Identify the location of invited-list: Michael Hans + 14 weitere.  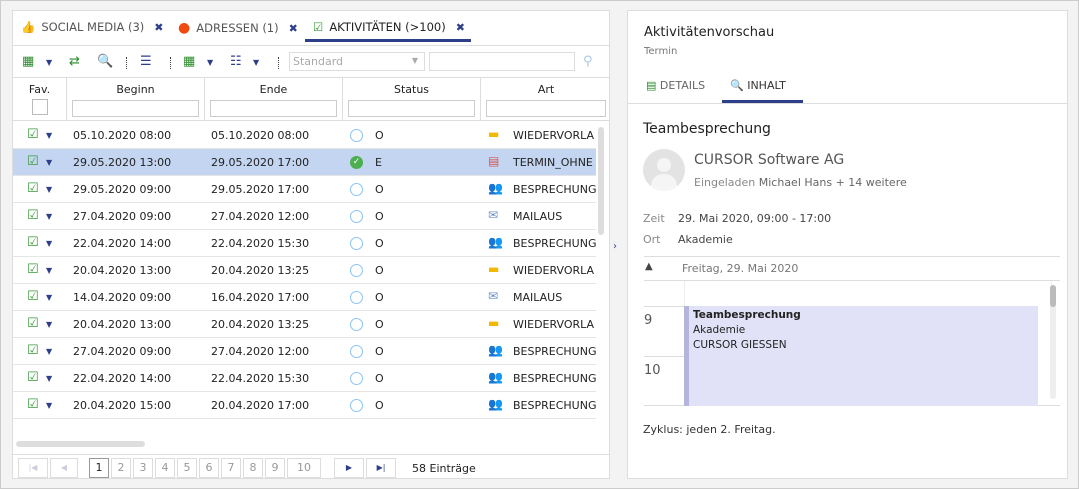
(832, 182).